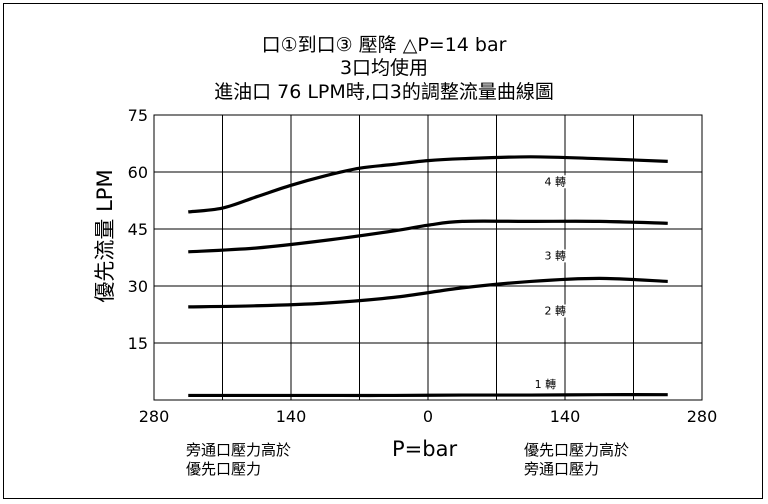 Image resolution: width=768 pixels, height=504 pixels. I want to click on series-label-2: 2 轉, so click(555, 311).